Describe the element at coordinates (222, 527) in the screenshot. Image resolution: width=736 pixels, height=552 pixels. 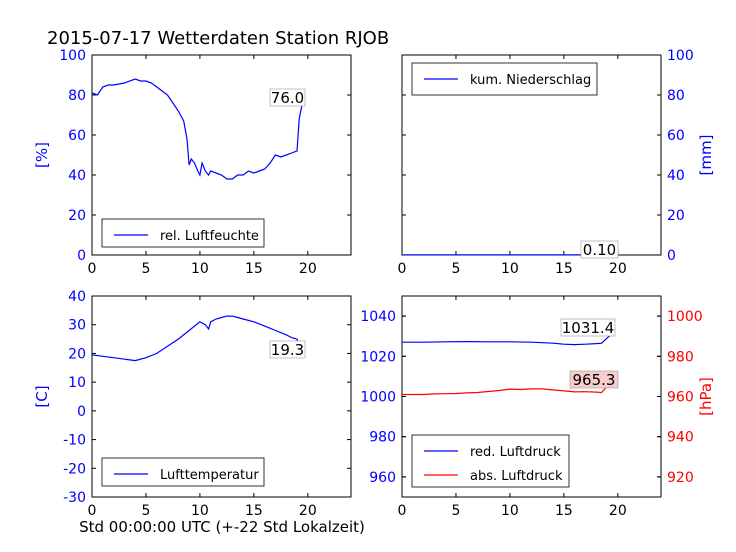
I see `x-axis-footer-label: Std 00:00:00 UTC (+-22 Std Lokalzeit)` at that location.